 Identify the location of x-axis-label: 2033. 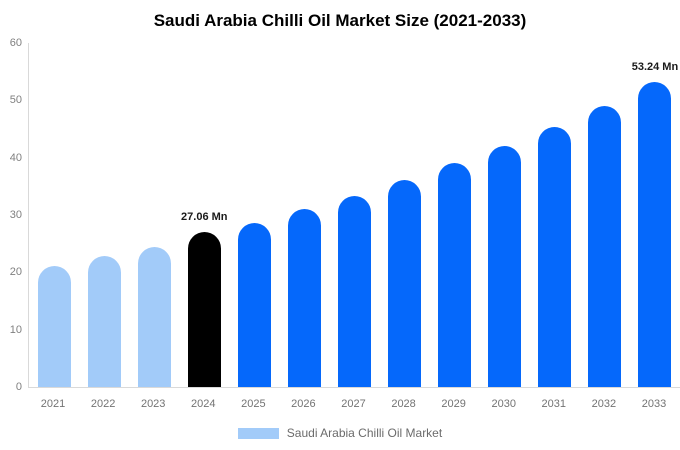
(654, 404).